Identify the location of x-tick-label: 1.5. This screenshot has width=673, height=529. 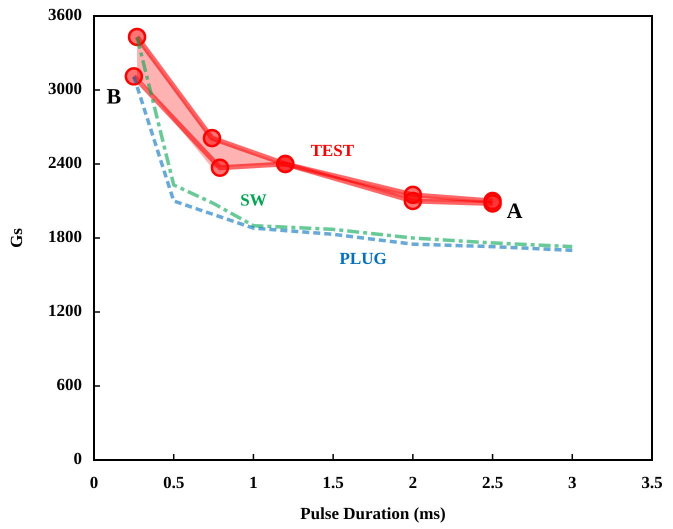
(333, 482).